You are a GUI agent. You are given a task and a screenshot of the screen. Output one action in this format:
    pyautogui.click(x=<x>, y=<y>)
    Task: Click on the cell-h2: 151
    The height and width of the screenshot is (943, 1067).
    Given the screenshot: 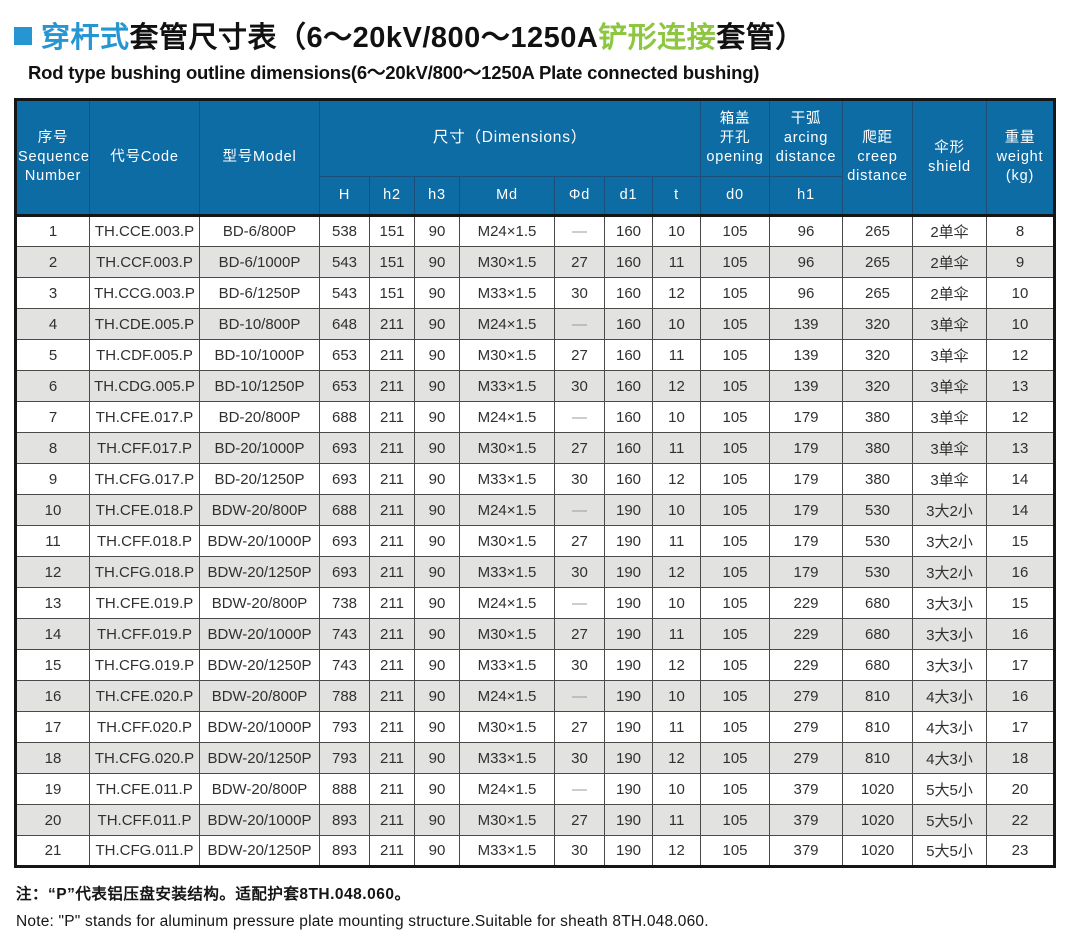 What is the action you would take?
    pyautogui.click(x=392, y=293)
    